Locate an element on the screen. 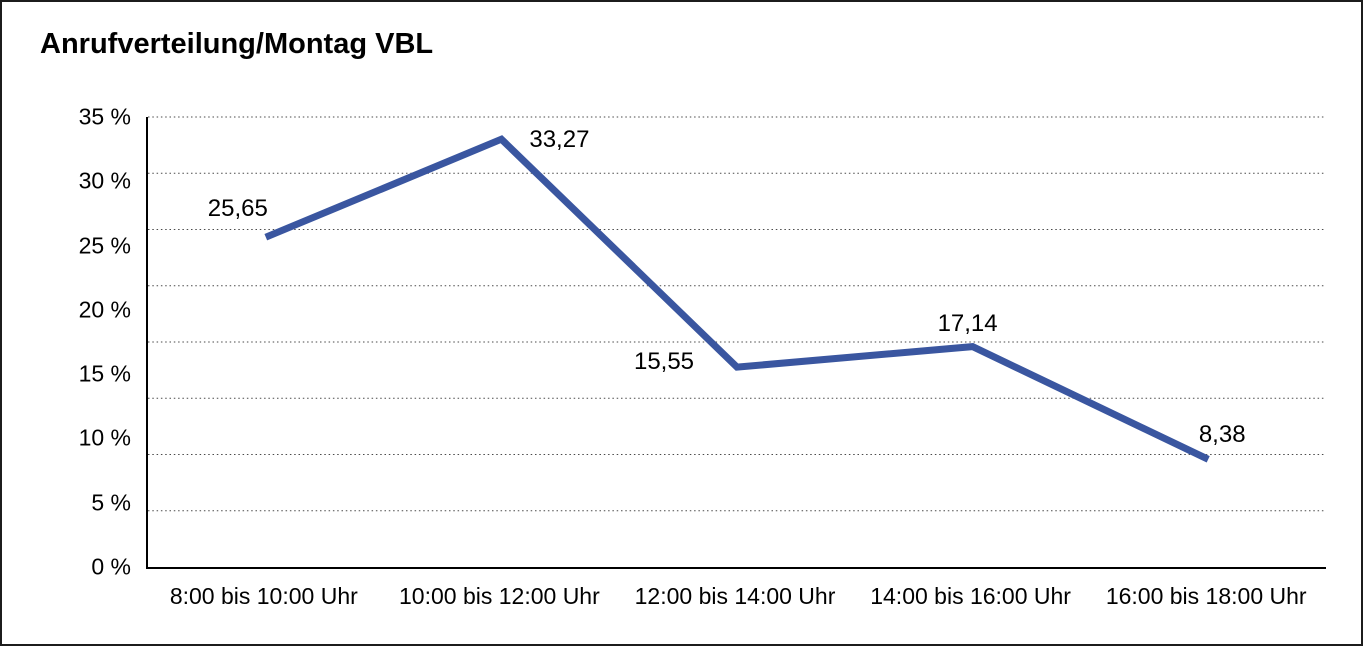 Image resolution: width=1363 pixels, height=646 pixels. x-axis-category-label: 14:00 bis 16:00 Uhr is located at coordinates (970, 596).